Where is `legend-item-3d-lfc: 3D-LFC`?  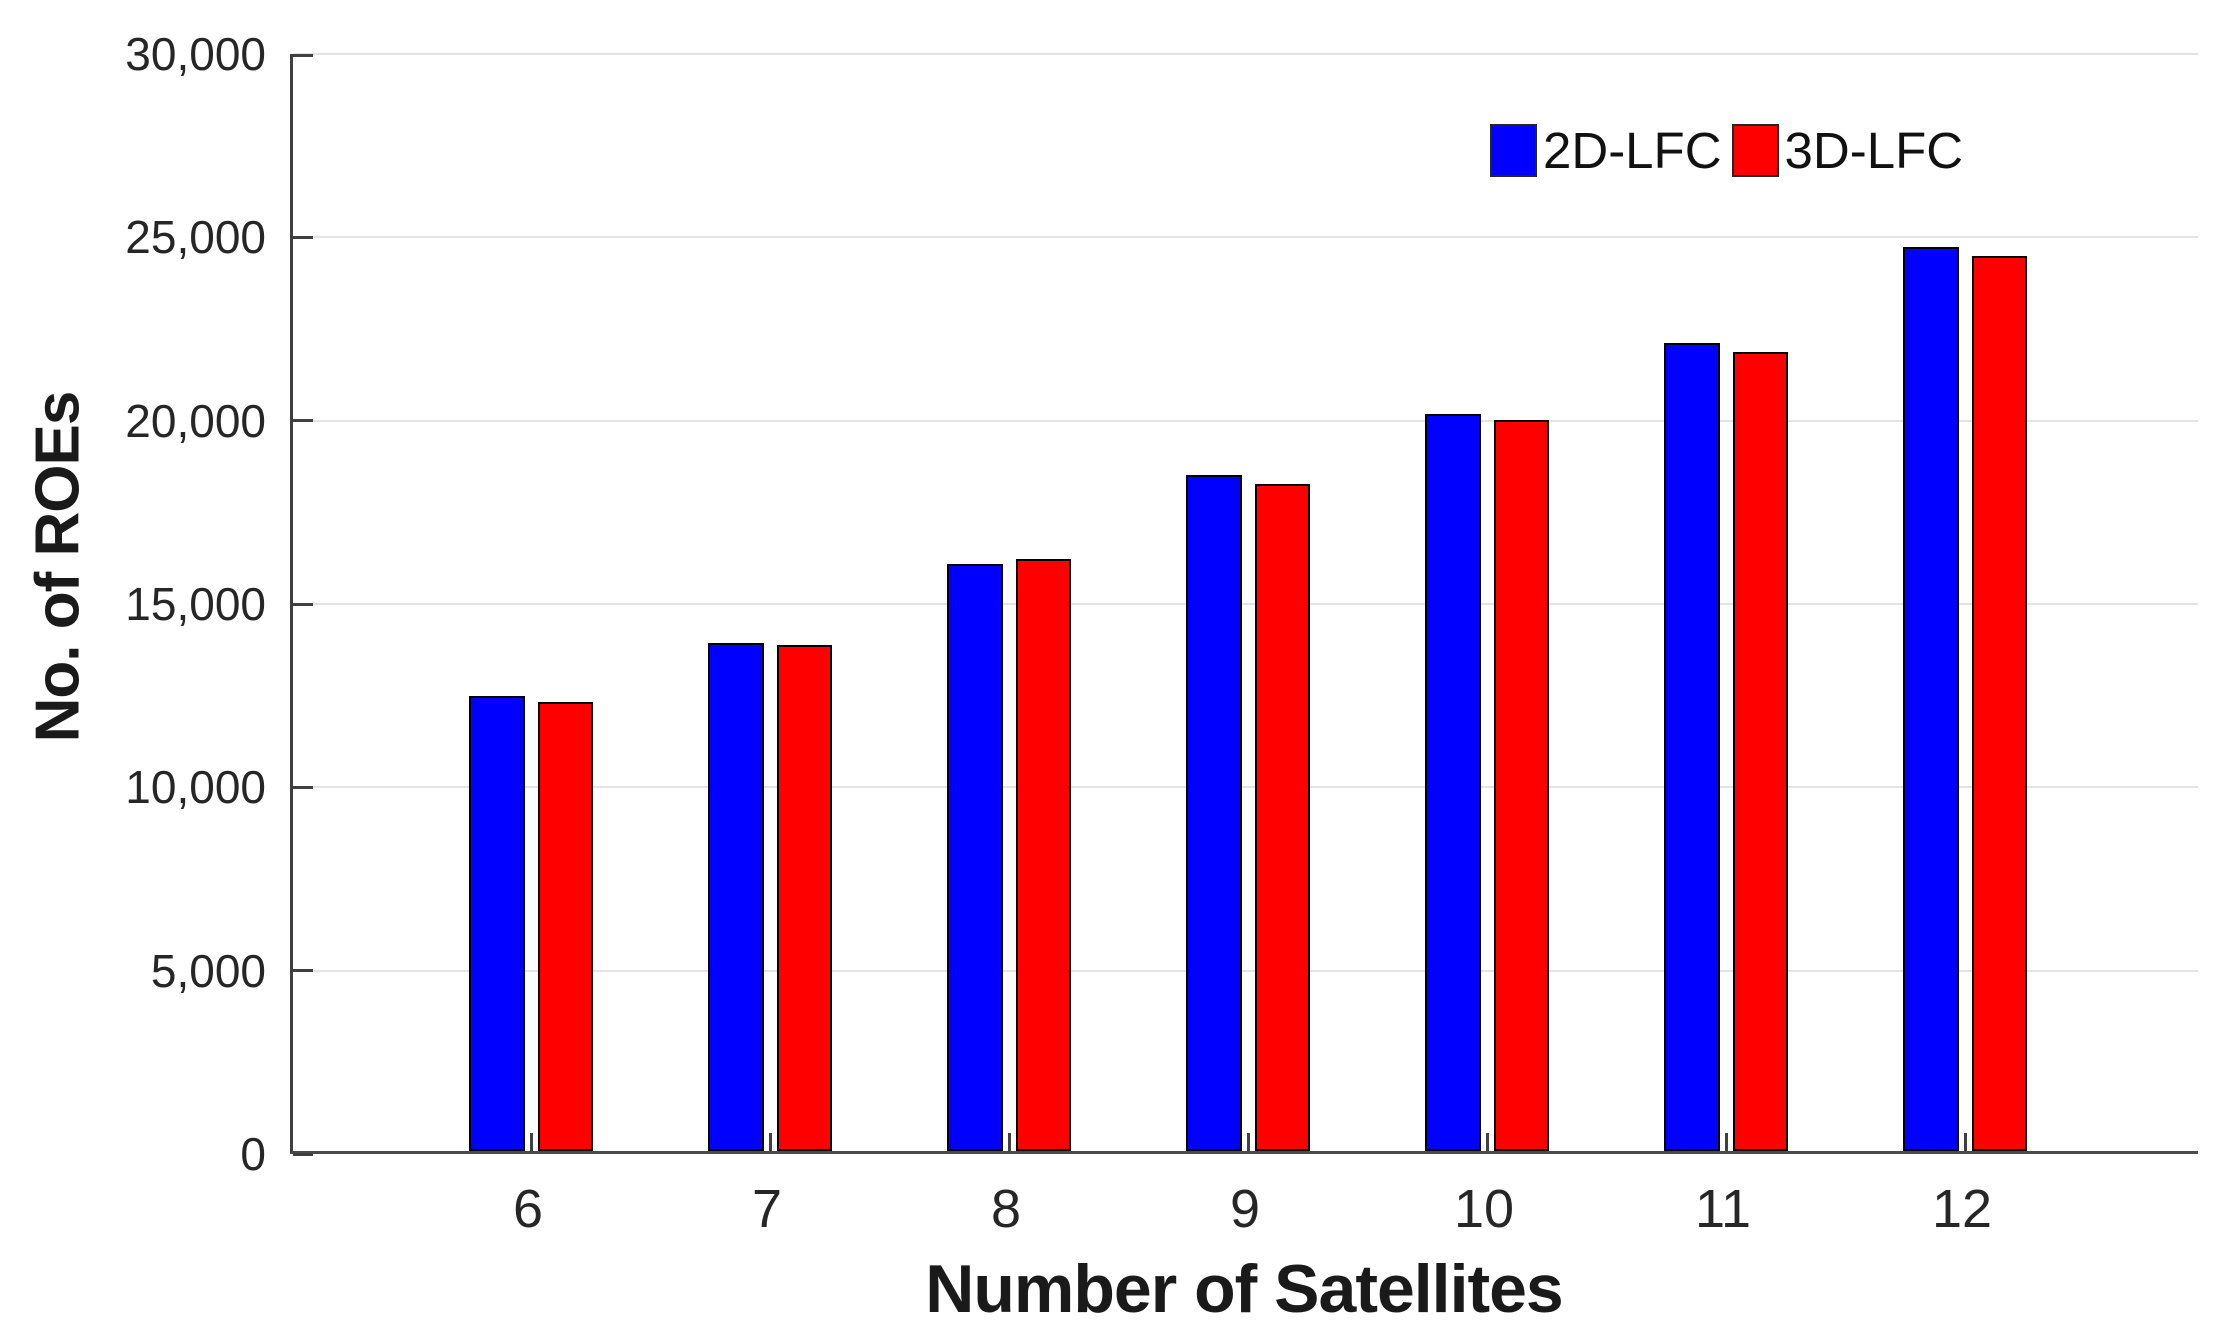 legend-item-3d-lfc: 3D-LFC is located at coordinates (1852, 150).